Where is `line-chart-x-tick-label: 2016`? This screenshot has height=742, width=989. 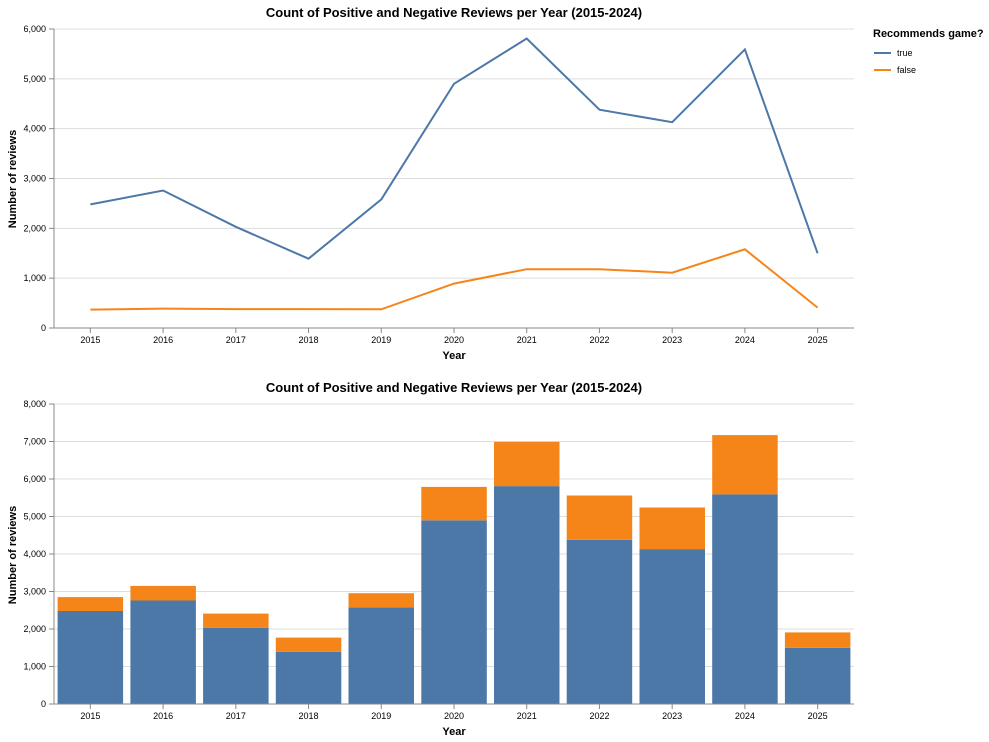 line-chart-x-tick-label: 2016 is located at coordinates (163, 340).